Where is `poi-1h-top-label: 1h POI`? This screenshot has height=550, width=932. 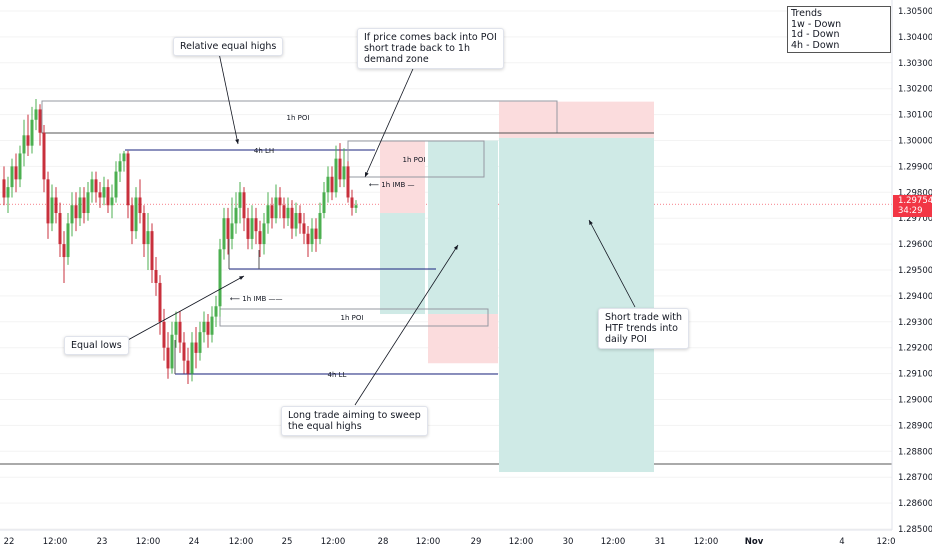
poi-1h-top-label: 1h POI is located at coordinates (298, 118).